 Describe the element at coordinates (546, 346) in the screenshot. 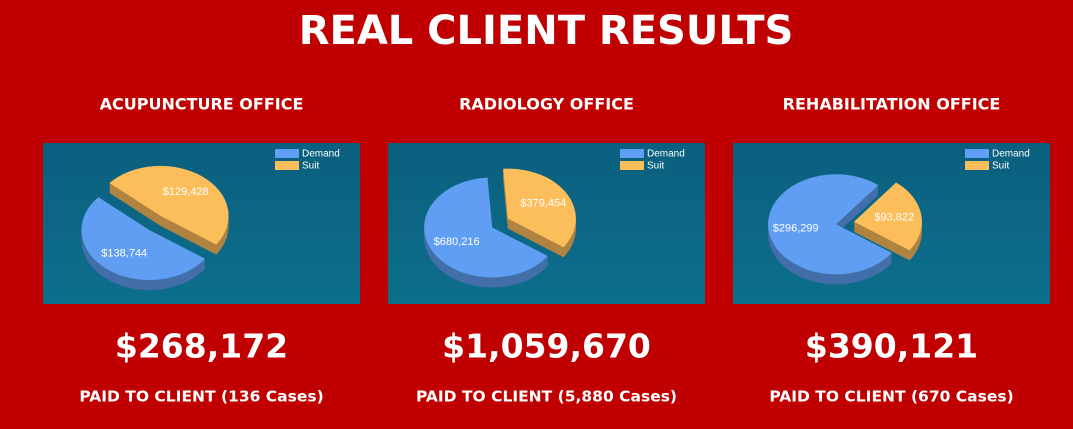

I see `total-paid: $1,059,670` at that location.